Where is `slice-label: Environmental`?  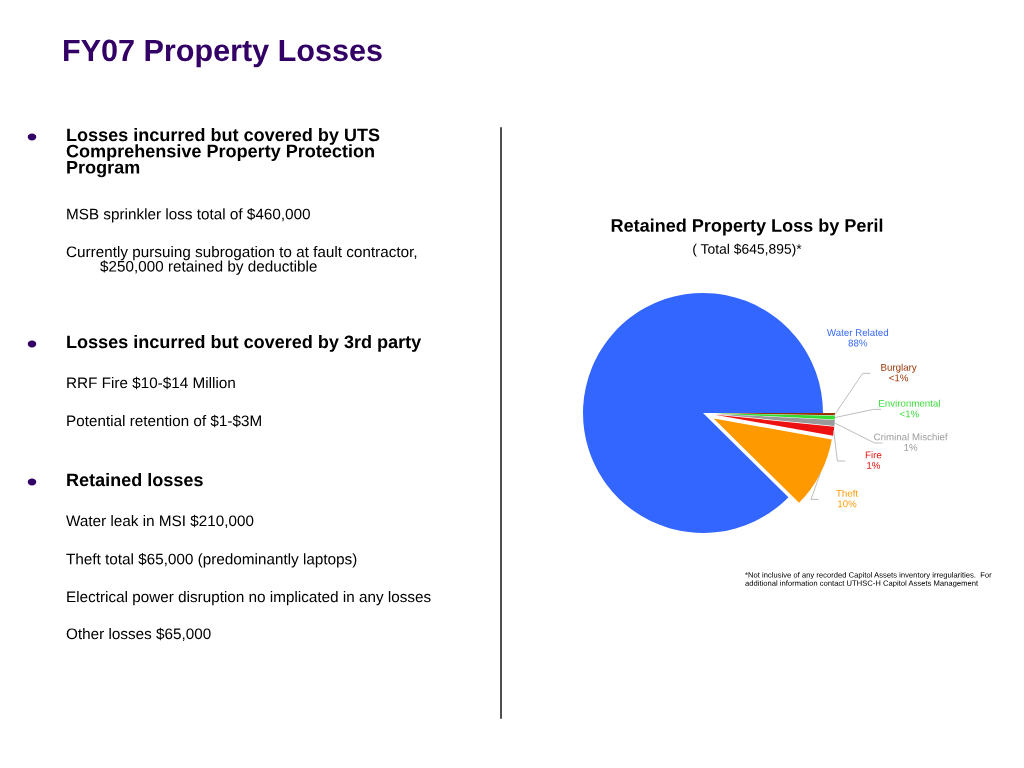
slice-label: Environmental is located at coordinates (909, 403).